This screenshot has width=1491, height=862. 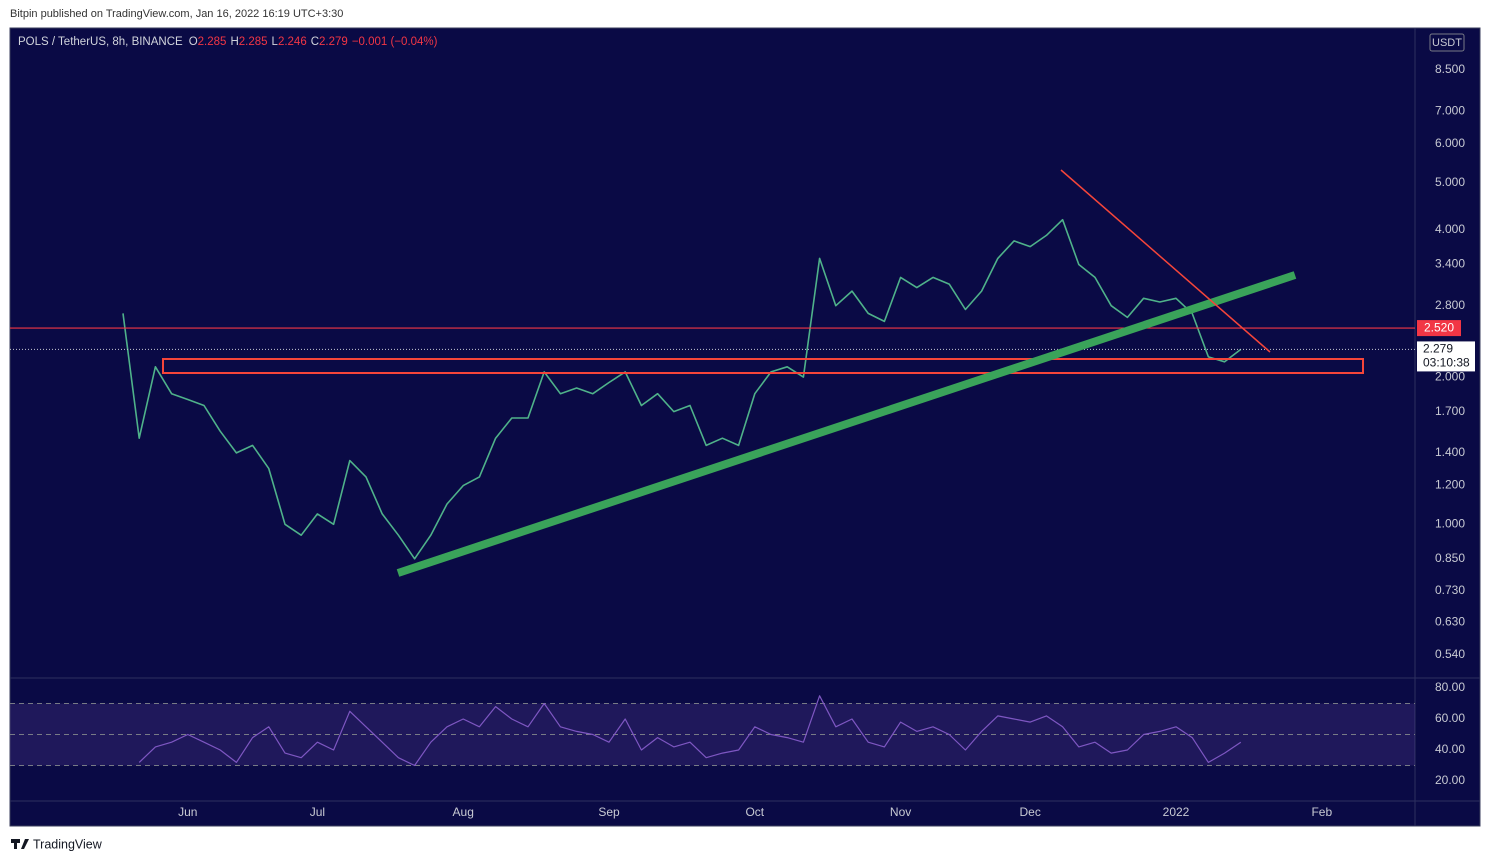 What do you see at coordinates (1450, 749) in the screenshot?
I see `rsi-tick-label: 40.00` at bounding box center [1450, 749].